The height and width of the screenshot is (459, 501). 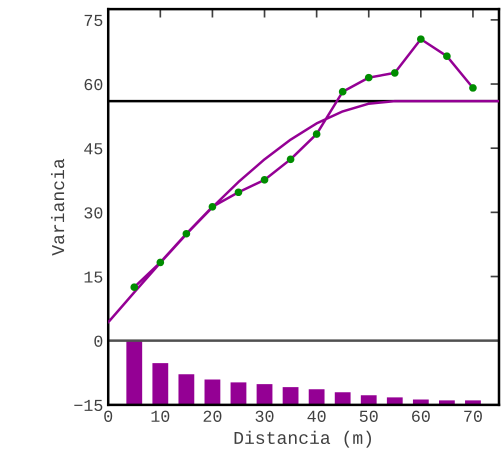 I want to click on x-tick-label: 20, so click(x=213, y=416).